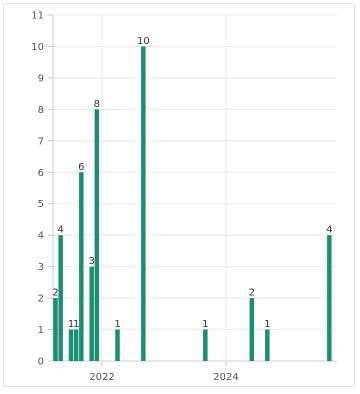 This screenshot has height=394, width=360. I want to click on y-tick-label: 9, so click(41, 78).